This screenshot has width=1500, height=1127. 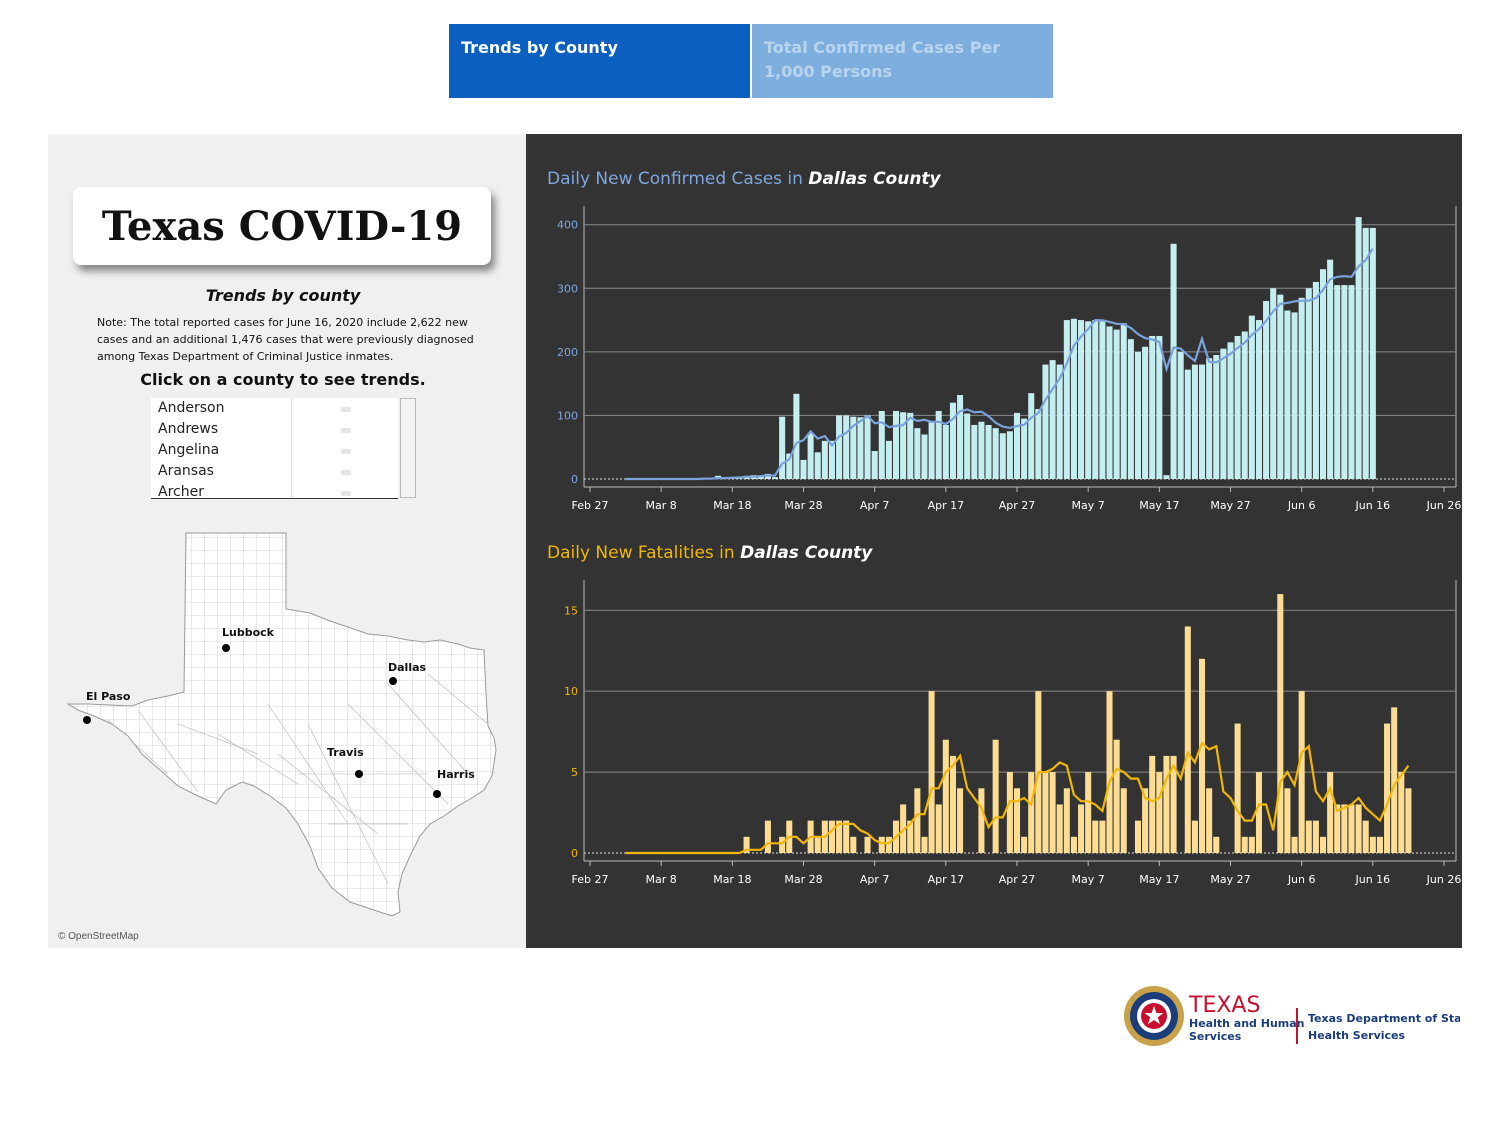 What do you see at coordinates (181, 491) in the screenshot?
I see `county-item-archer: Archer` at bounding box center [181, 491].